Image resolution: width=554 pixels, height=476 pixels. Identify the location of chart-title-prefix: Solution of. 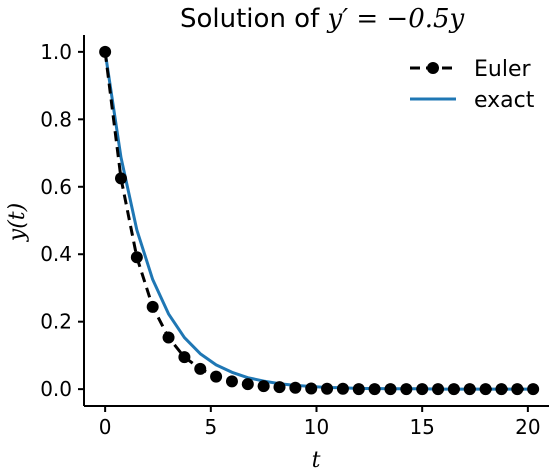
(254, 19).